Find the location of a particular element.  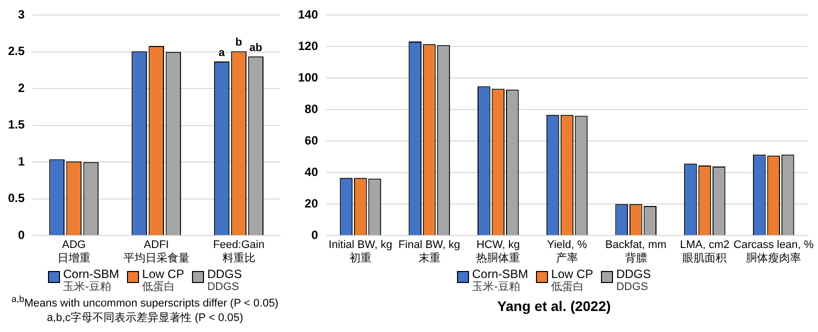

y-tick-label: 80 is located at coordinates (311, 109).